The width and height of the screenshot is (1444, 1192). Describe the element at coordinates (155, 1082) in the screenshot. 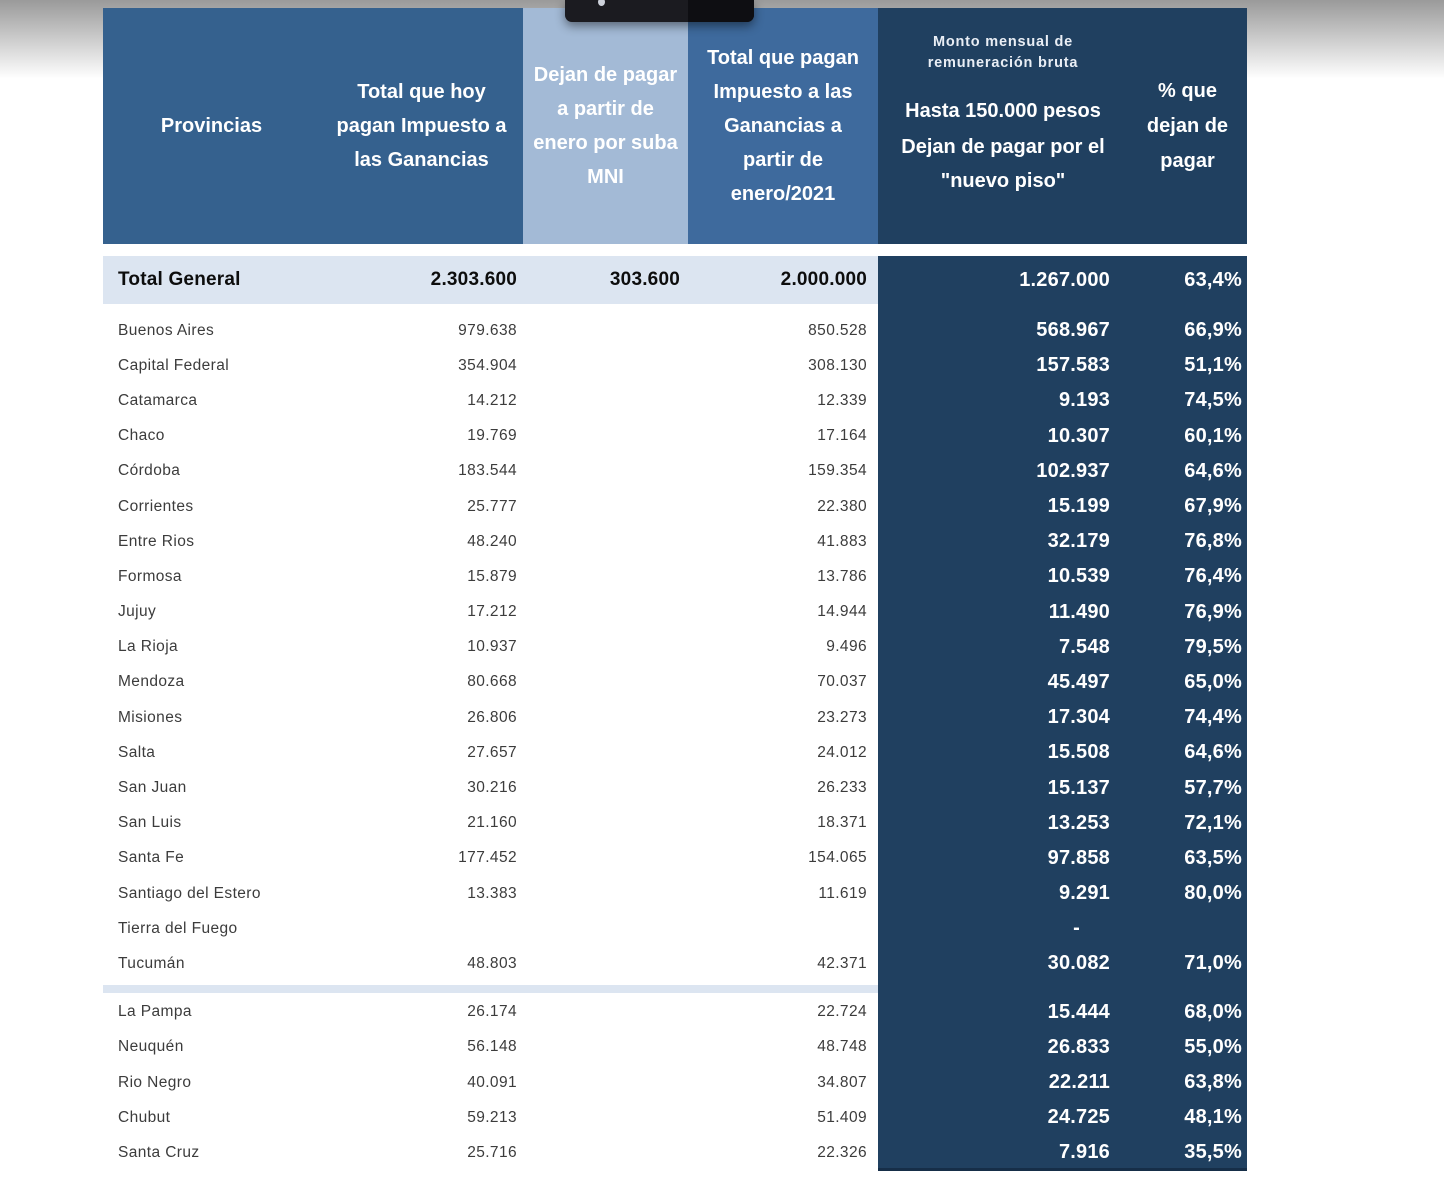

I see `province-name: Rio Negro` at that location.